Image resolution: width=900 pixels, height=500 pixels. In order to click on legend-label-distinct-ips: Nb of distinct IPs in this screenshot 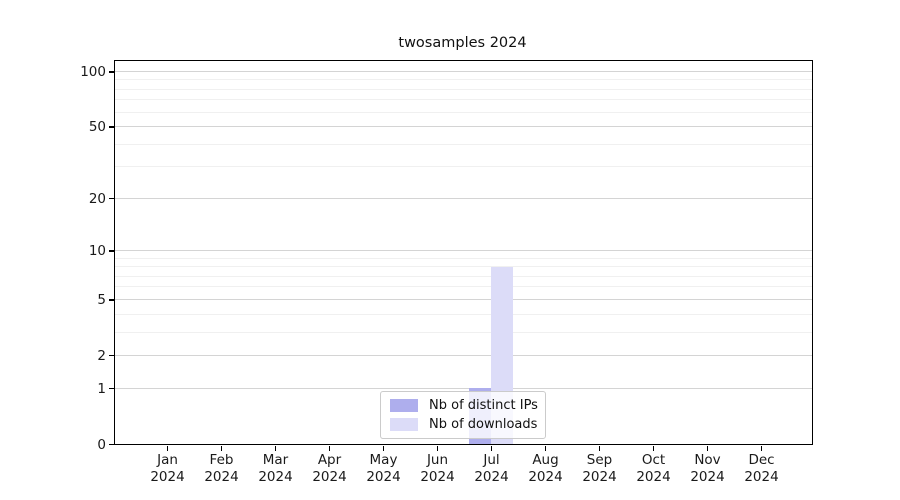, I will do `click(483, 405)`.